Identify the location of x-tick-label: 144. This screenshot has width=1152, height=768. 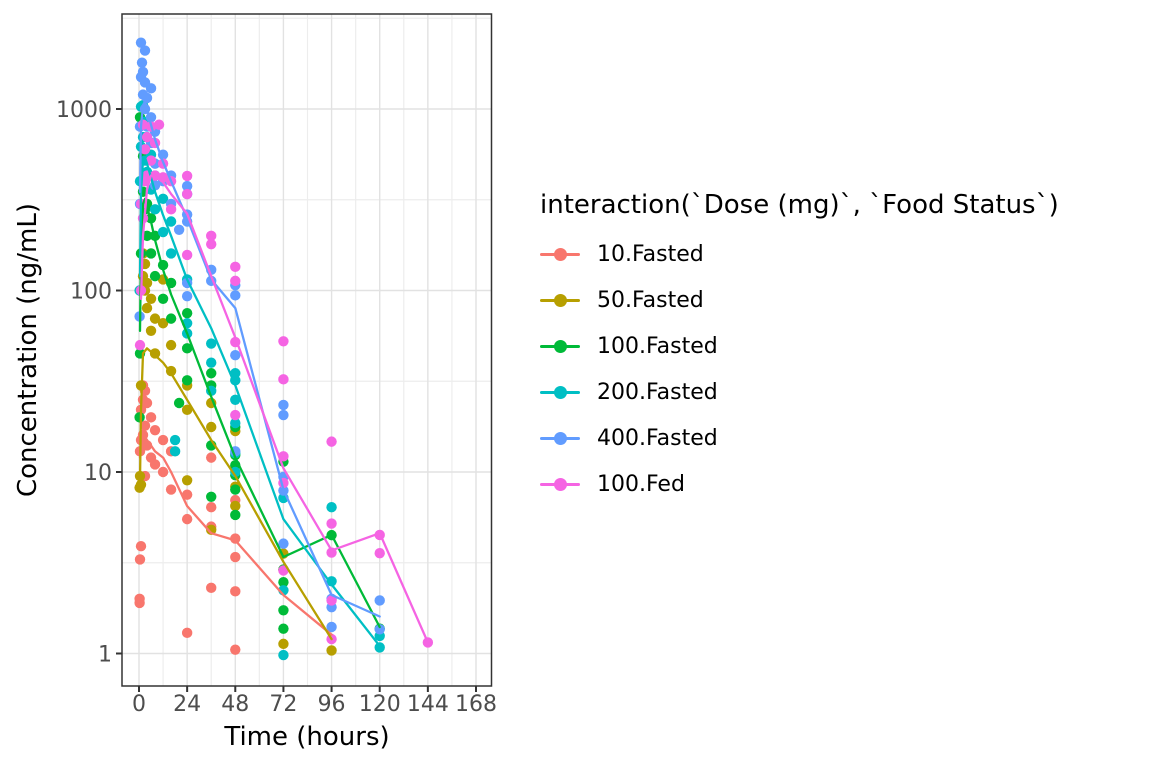
(428, 704).